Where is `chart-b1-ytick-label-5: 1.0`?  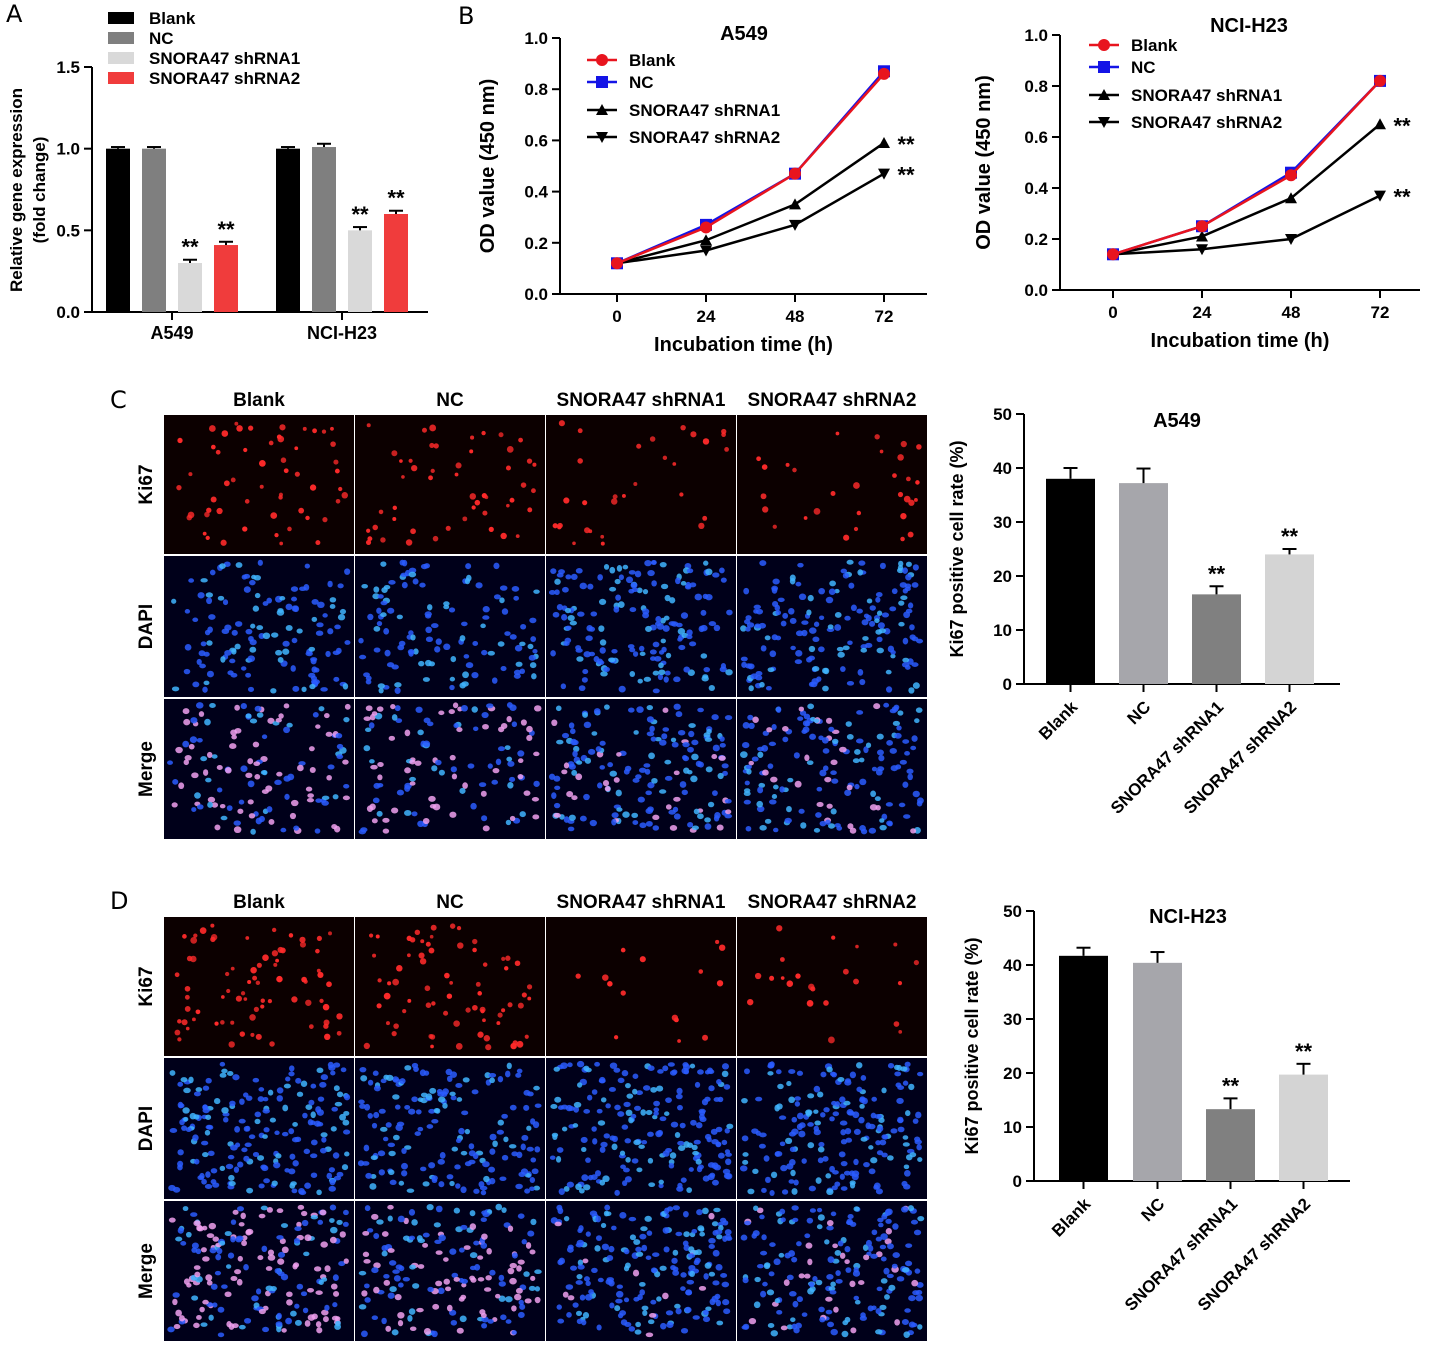 chart-b1-ytick-label-5: 1.0 is located at coordinates (536, 38).